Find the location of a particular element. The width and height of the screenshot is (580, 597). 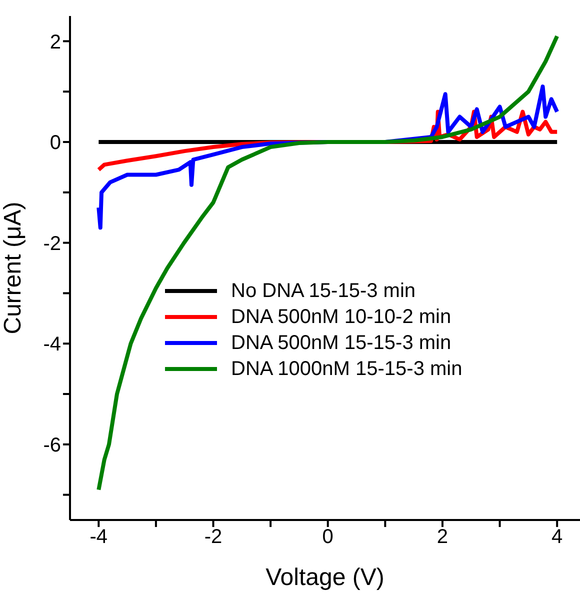

x-tick-label: 2 is located at coordinates (442, 537).